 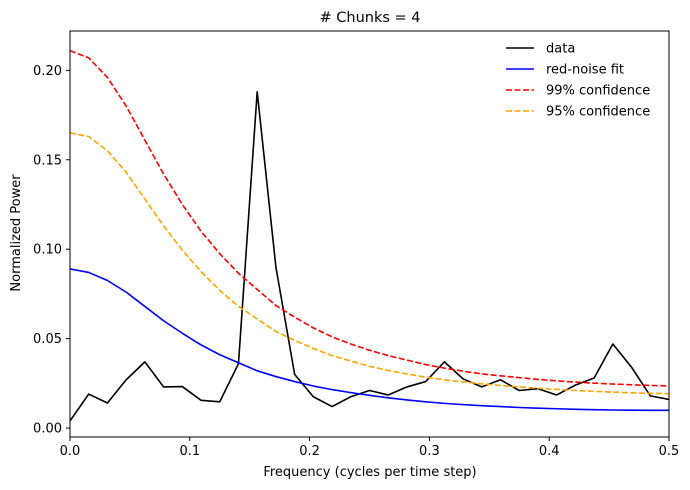 I want to click on y-tick-label: 0.10, so click(x=47, y=250).